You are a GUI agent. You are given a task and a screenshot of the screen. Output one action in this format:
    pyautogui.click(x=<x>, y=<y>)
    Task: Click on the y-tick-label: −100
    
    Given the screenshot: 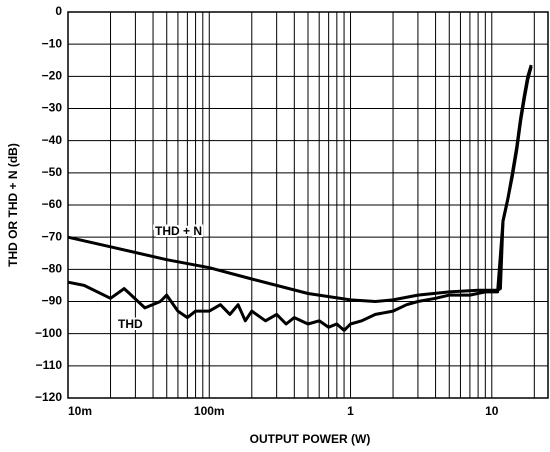 What is the action you would take?
    pyautogui.click(x=48, y=333)
    